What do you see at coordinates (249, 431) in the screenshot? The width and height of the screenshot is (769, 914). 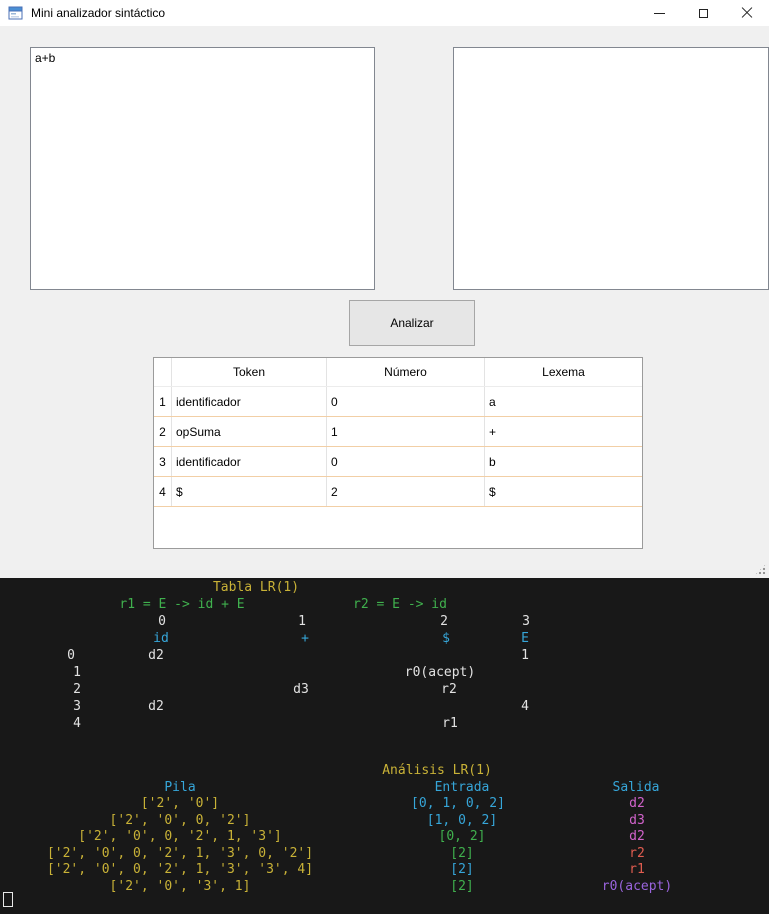 I see `cell-token: opSuma` at bounding box center [249, 431].